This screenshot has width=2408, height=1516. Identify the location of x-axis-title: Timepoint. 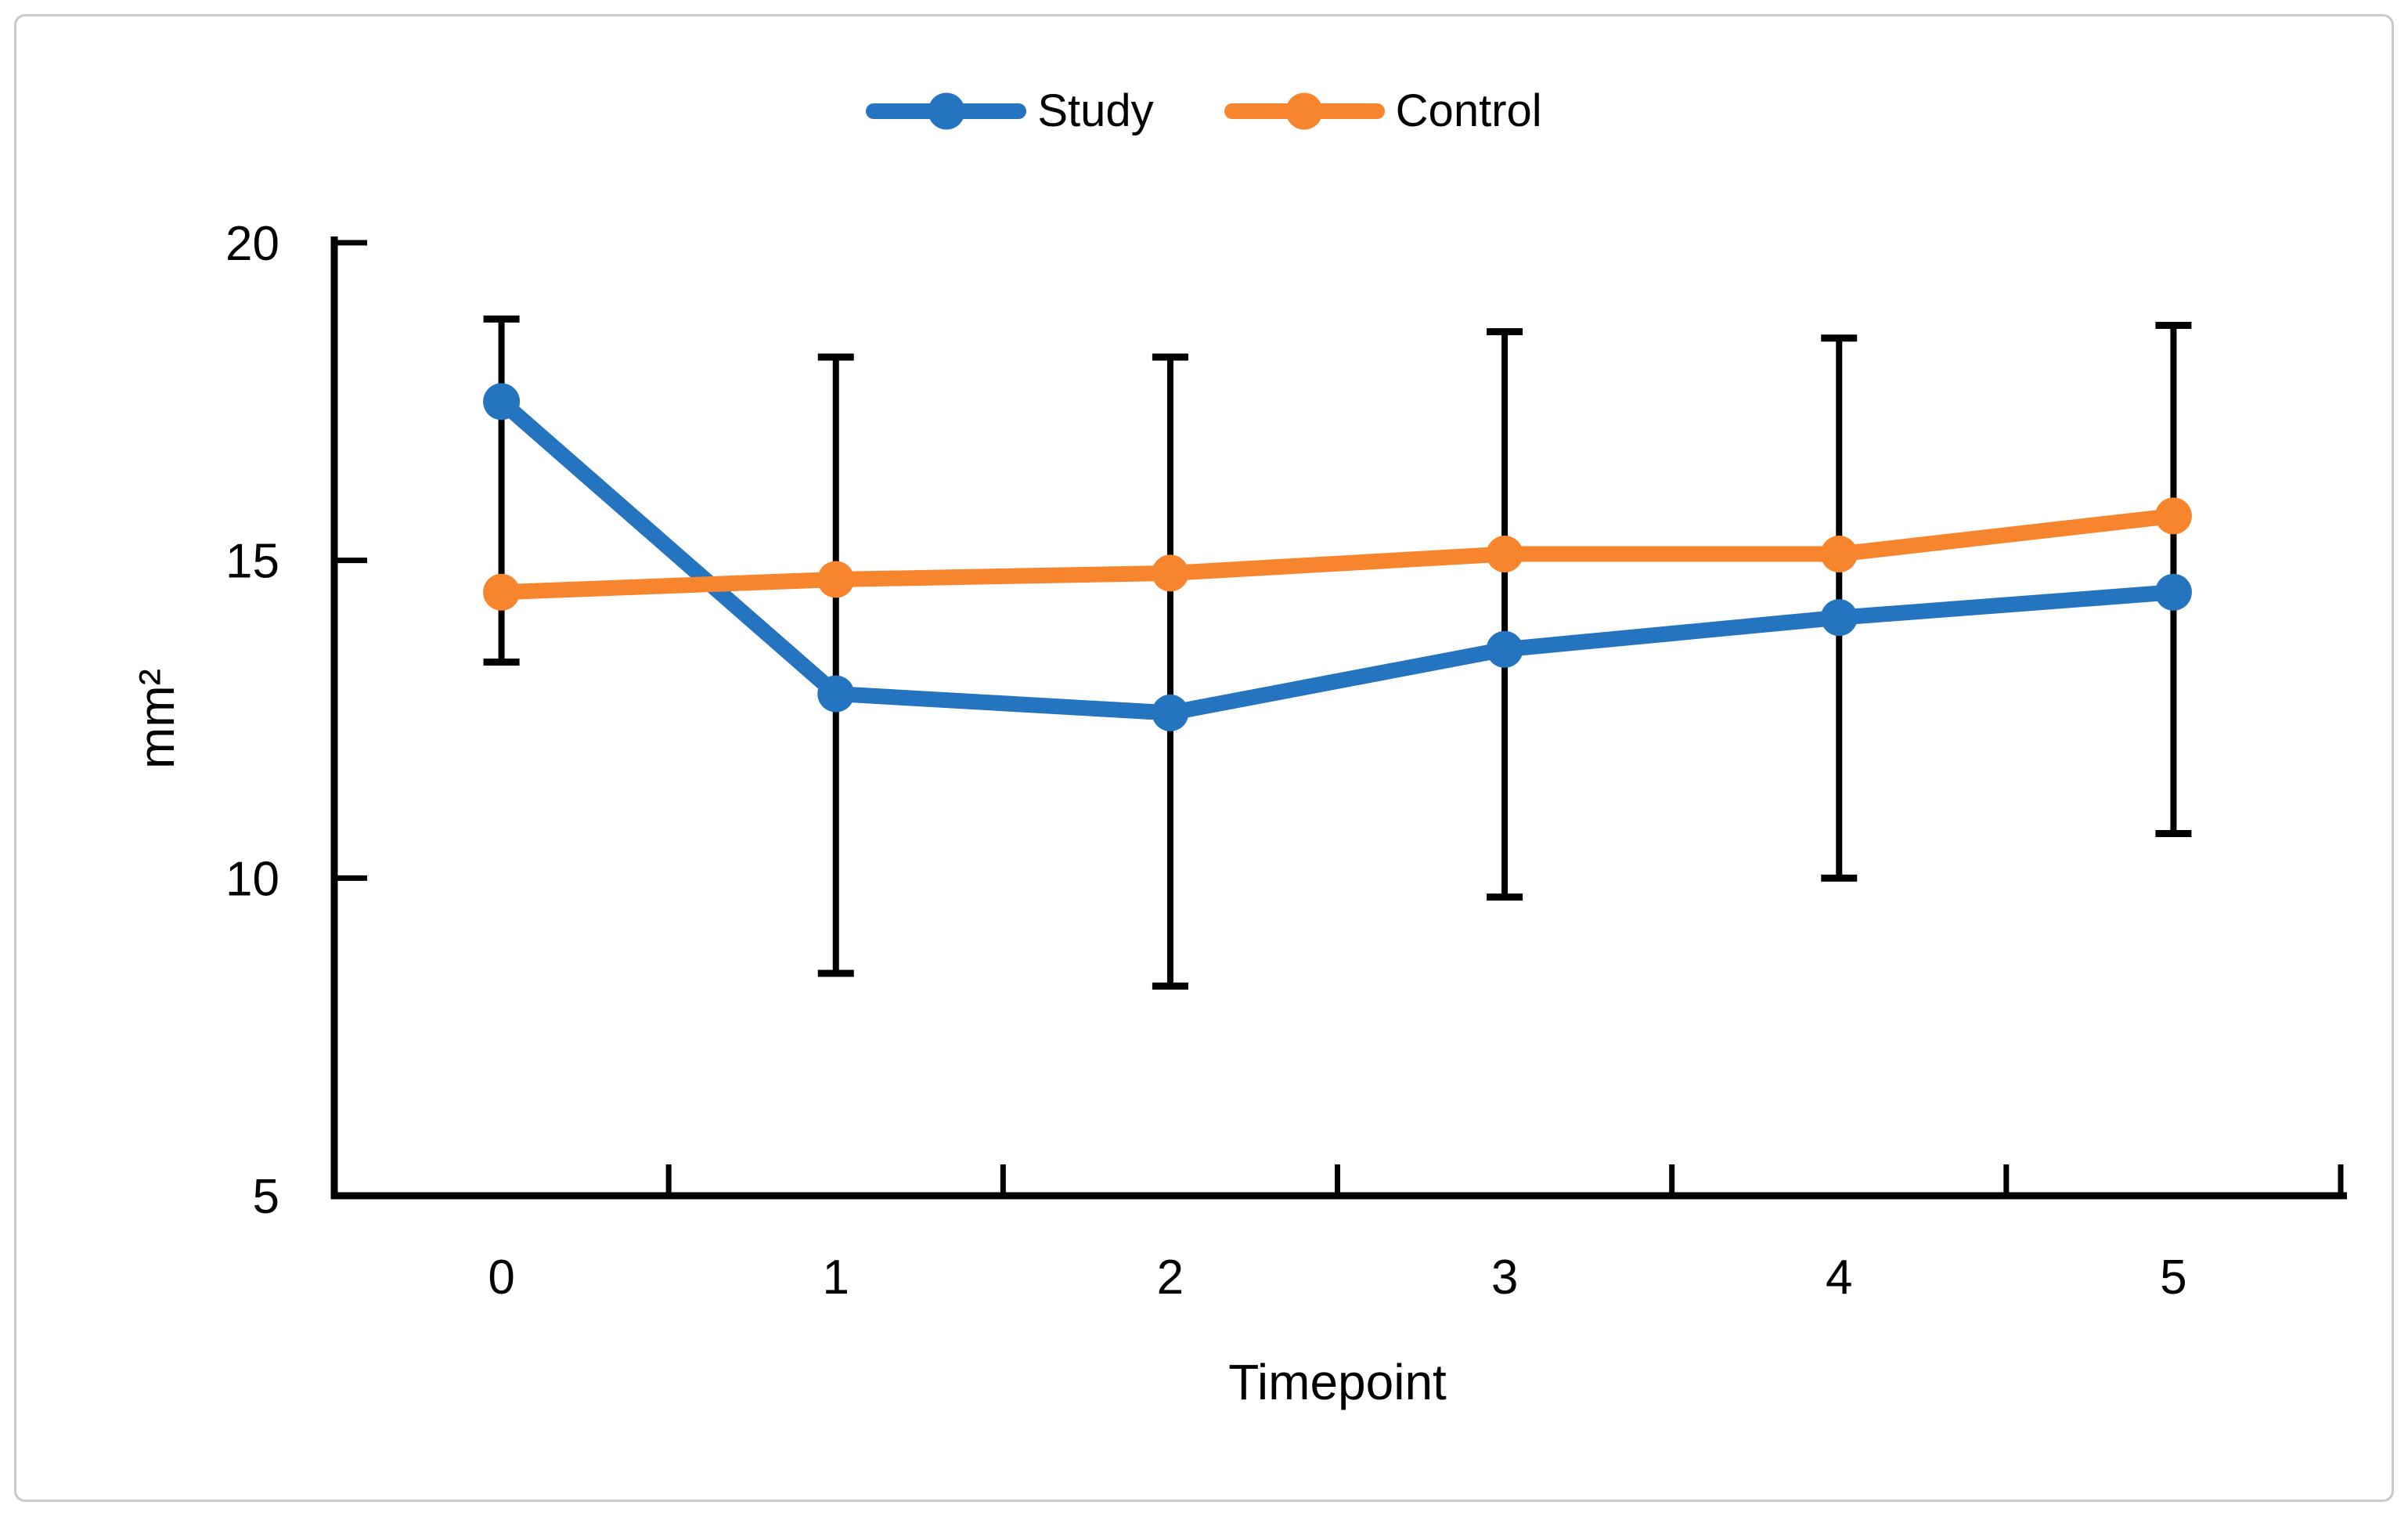
(1337, 1382).